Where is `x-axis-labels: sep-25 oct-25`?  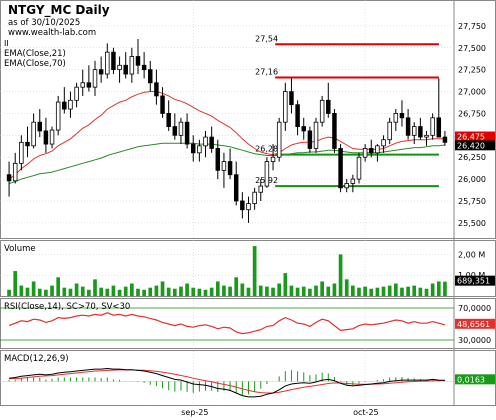
x-axis-labels: sep-25 oct-25 is located at coordinates (279, 412).